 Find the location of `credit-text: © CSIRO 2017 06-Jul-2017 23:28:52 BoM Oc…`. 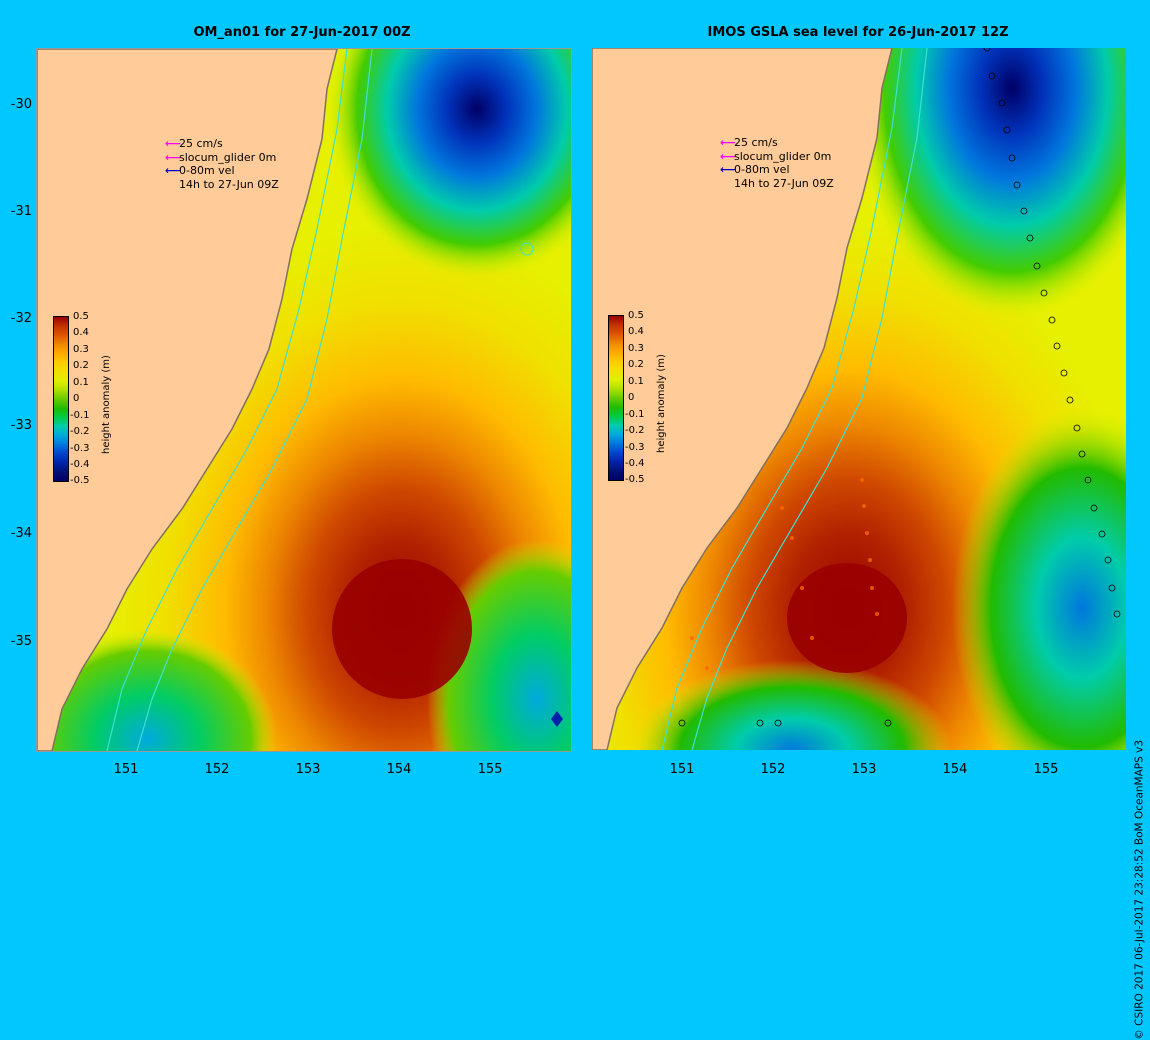

credit-text: © CSIRO 2017 06-Jul-2017 23:28:52 BoM Oc… is located at coordinates (1140, 890).